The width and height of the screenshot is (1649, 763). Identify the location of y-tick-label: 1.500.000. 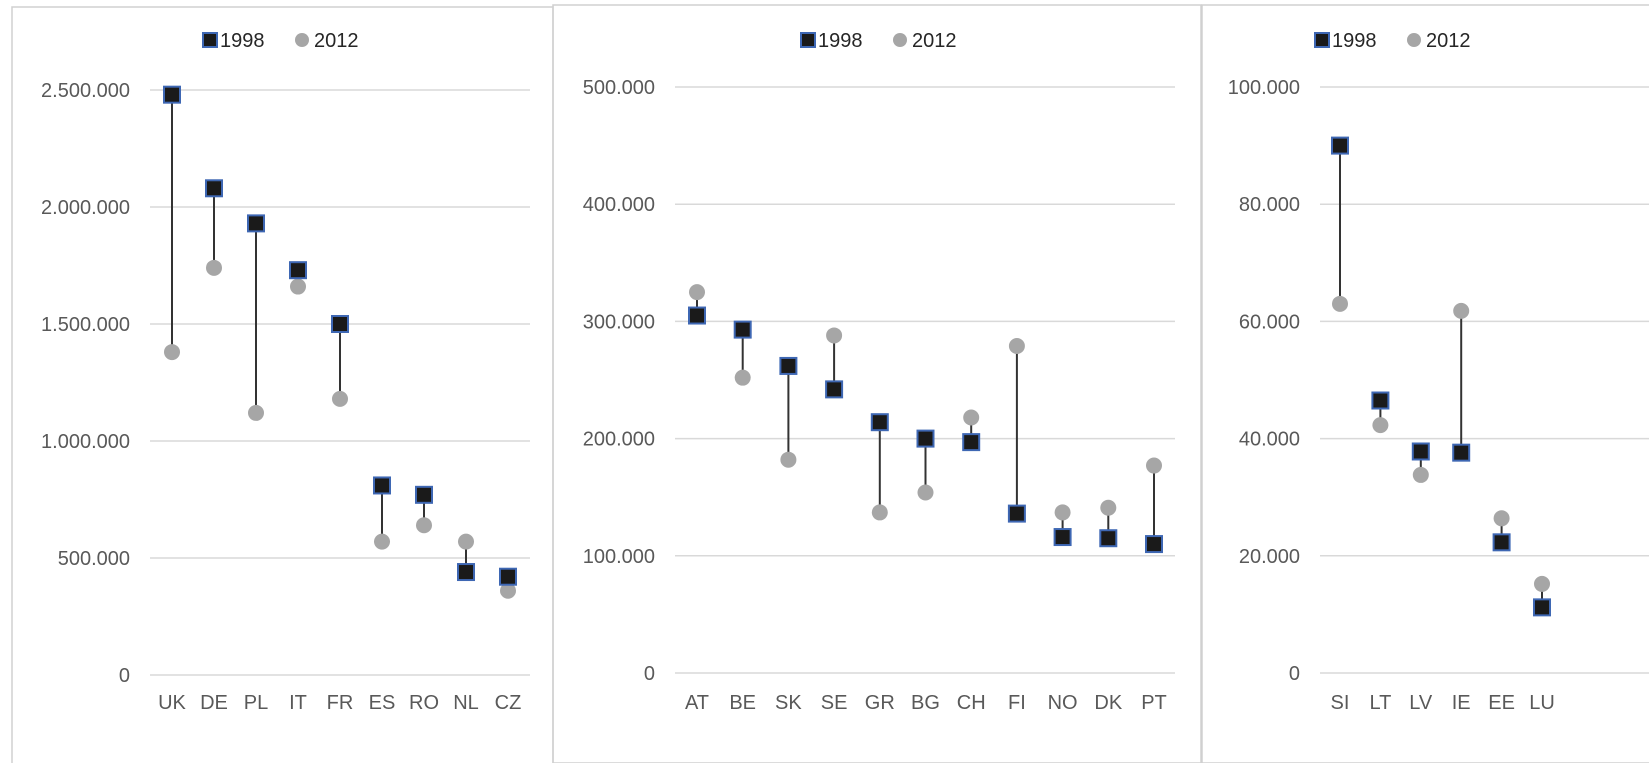
(85, 325).